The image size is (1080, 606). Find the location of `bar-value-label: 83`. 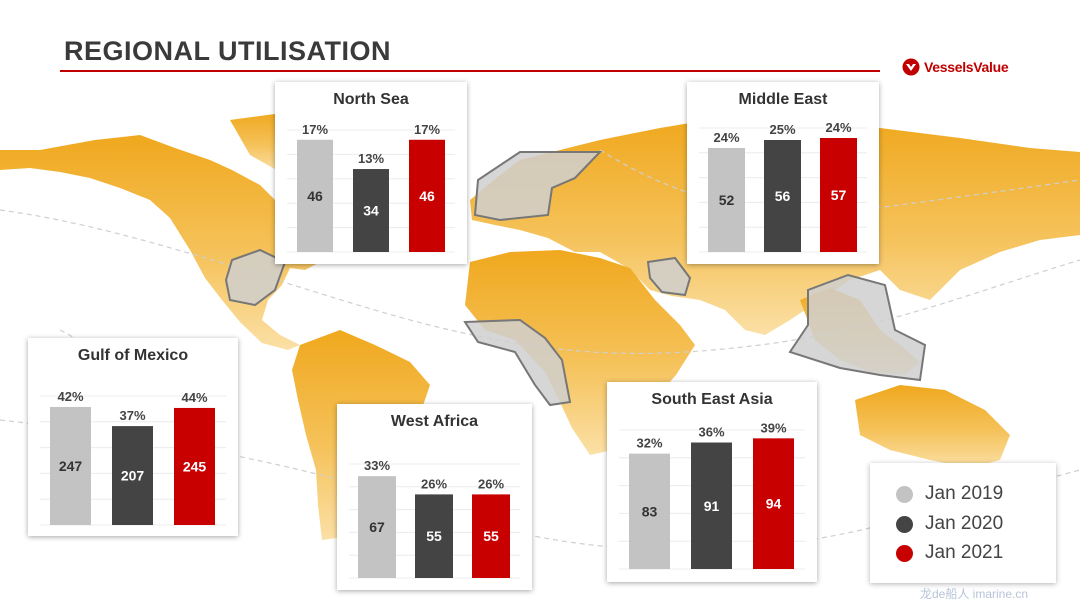

bar-value-label: 83 is located at coordinates (650, 511).